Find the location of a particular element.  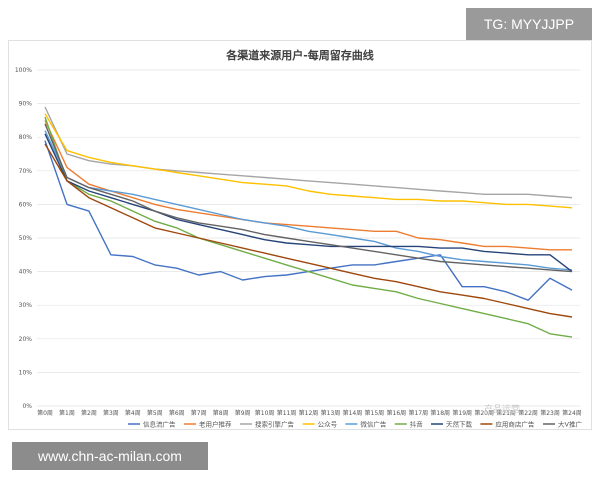

x-tick-label: 第12周 is located at coordinates (309, 413).